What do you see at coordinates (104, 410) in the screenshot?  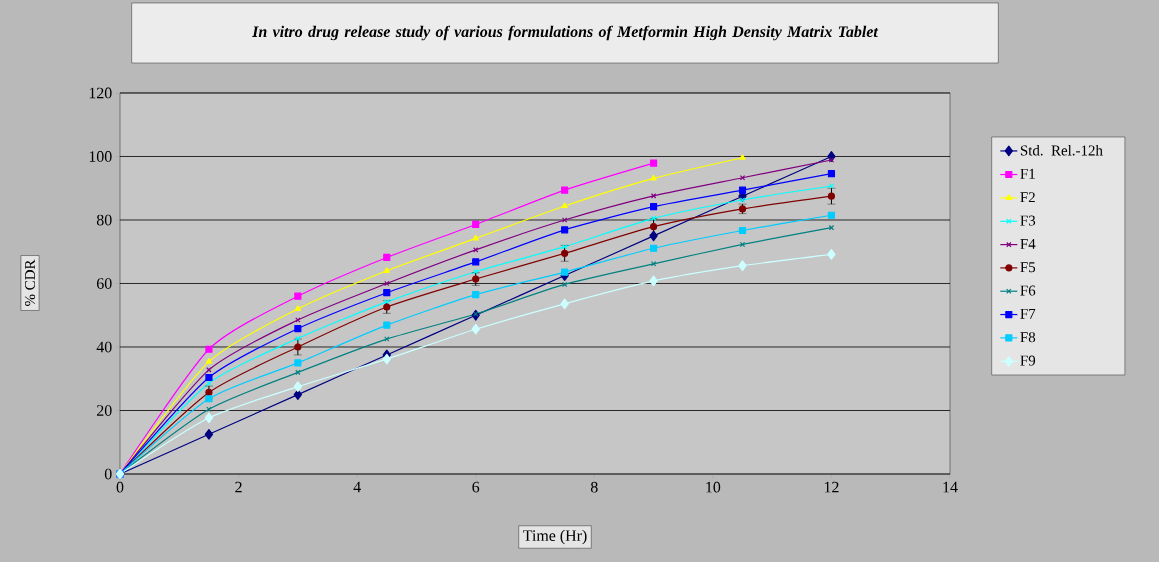 I see `y-tick-label: 20` at bounding box center [104, 410].